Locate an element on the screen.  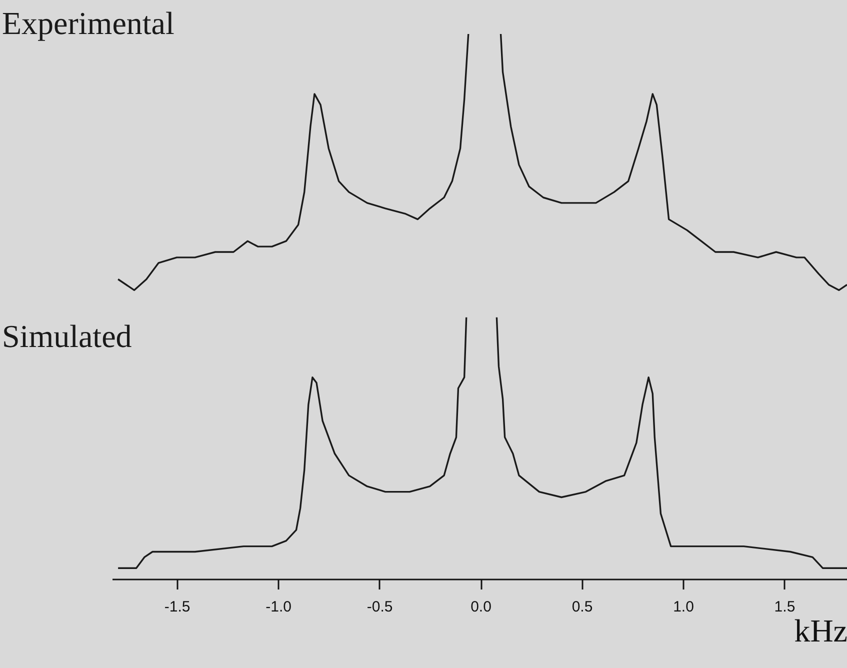
x-axis-title: kHz is located at coordinates (820, 630).